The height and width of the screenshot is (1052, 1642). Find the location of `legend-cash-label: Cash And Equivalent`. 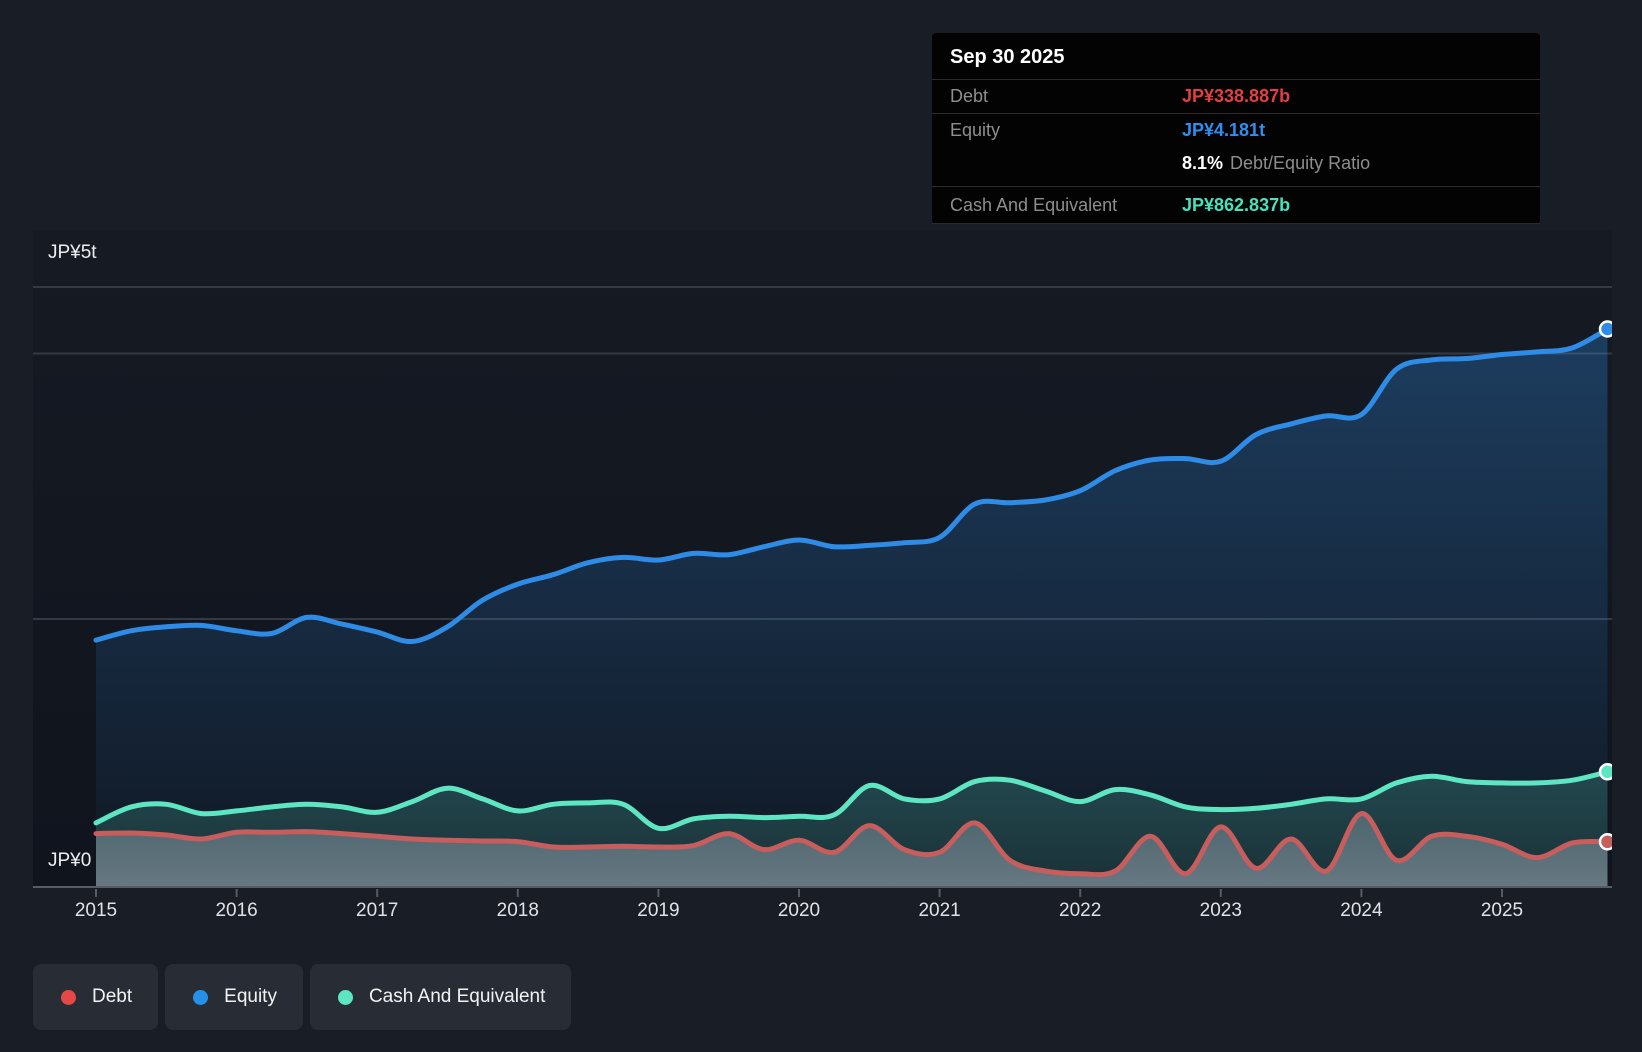

legend-cash-label: Cash And Equivalent is located at coordinates (457, 996).